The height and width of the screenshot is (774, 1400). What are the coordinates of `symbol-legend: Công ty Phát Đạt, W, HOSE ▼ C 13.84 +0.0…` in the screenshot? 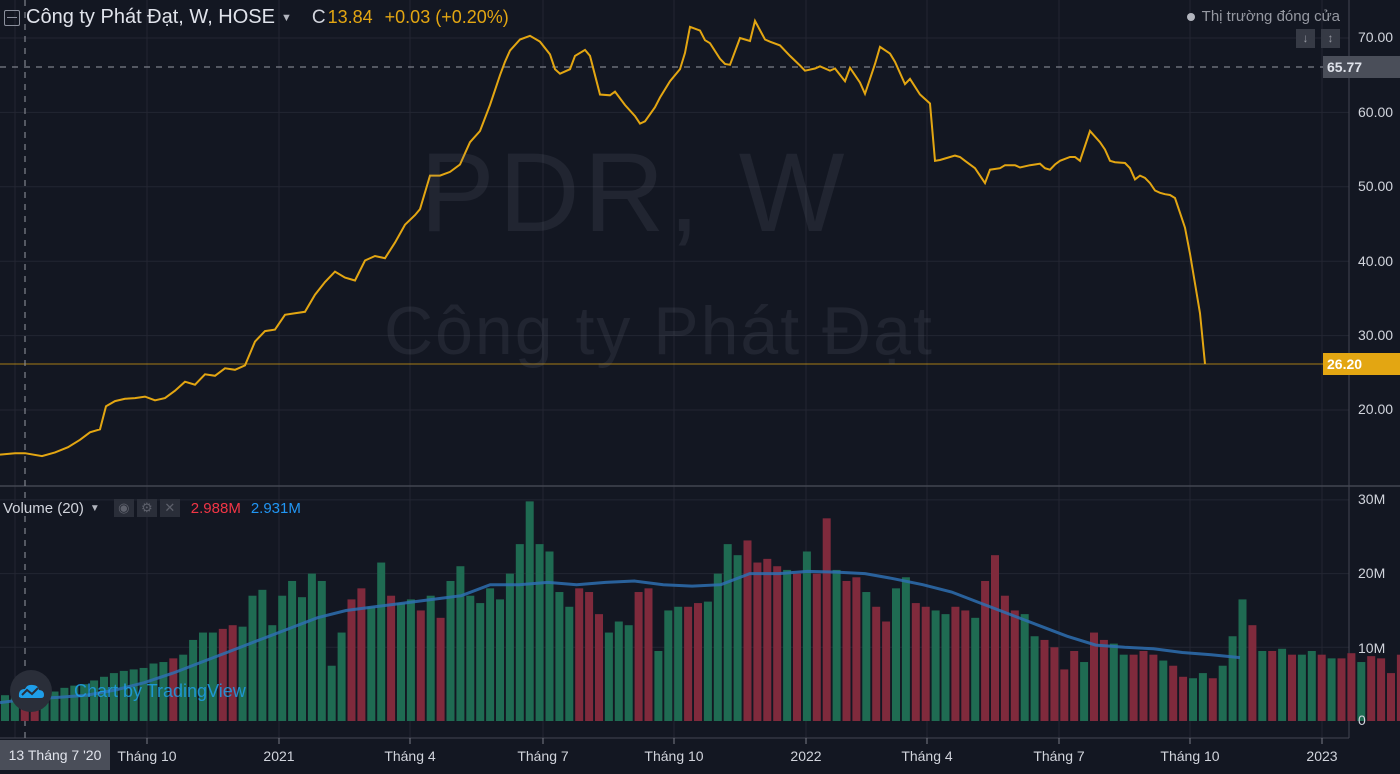 It's located at (256, 17).